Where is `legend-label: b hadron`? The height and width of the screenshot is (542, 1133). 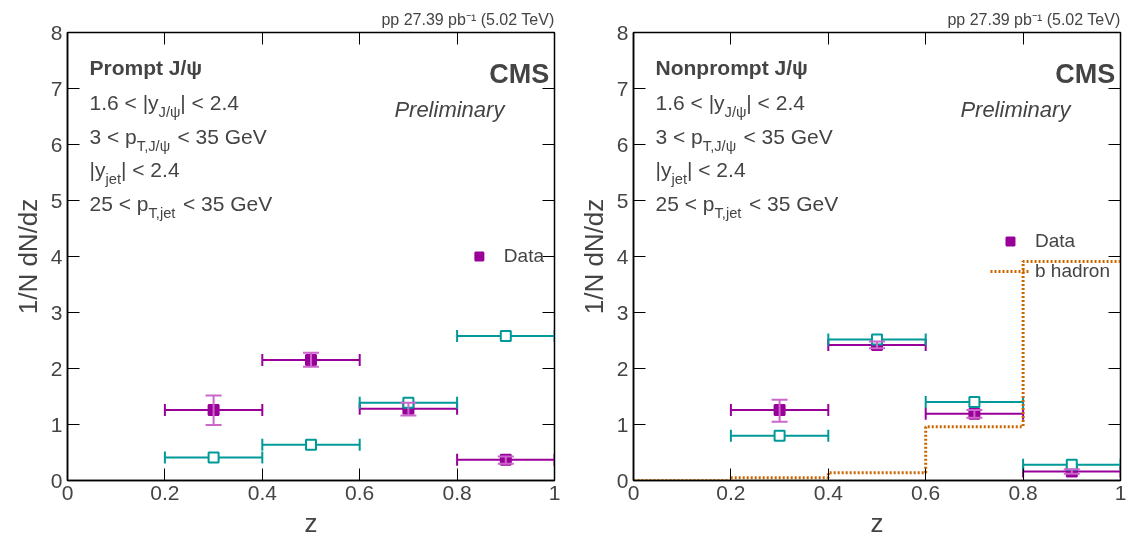 legend-label: b hadron is located at coordinates (1072, 271).